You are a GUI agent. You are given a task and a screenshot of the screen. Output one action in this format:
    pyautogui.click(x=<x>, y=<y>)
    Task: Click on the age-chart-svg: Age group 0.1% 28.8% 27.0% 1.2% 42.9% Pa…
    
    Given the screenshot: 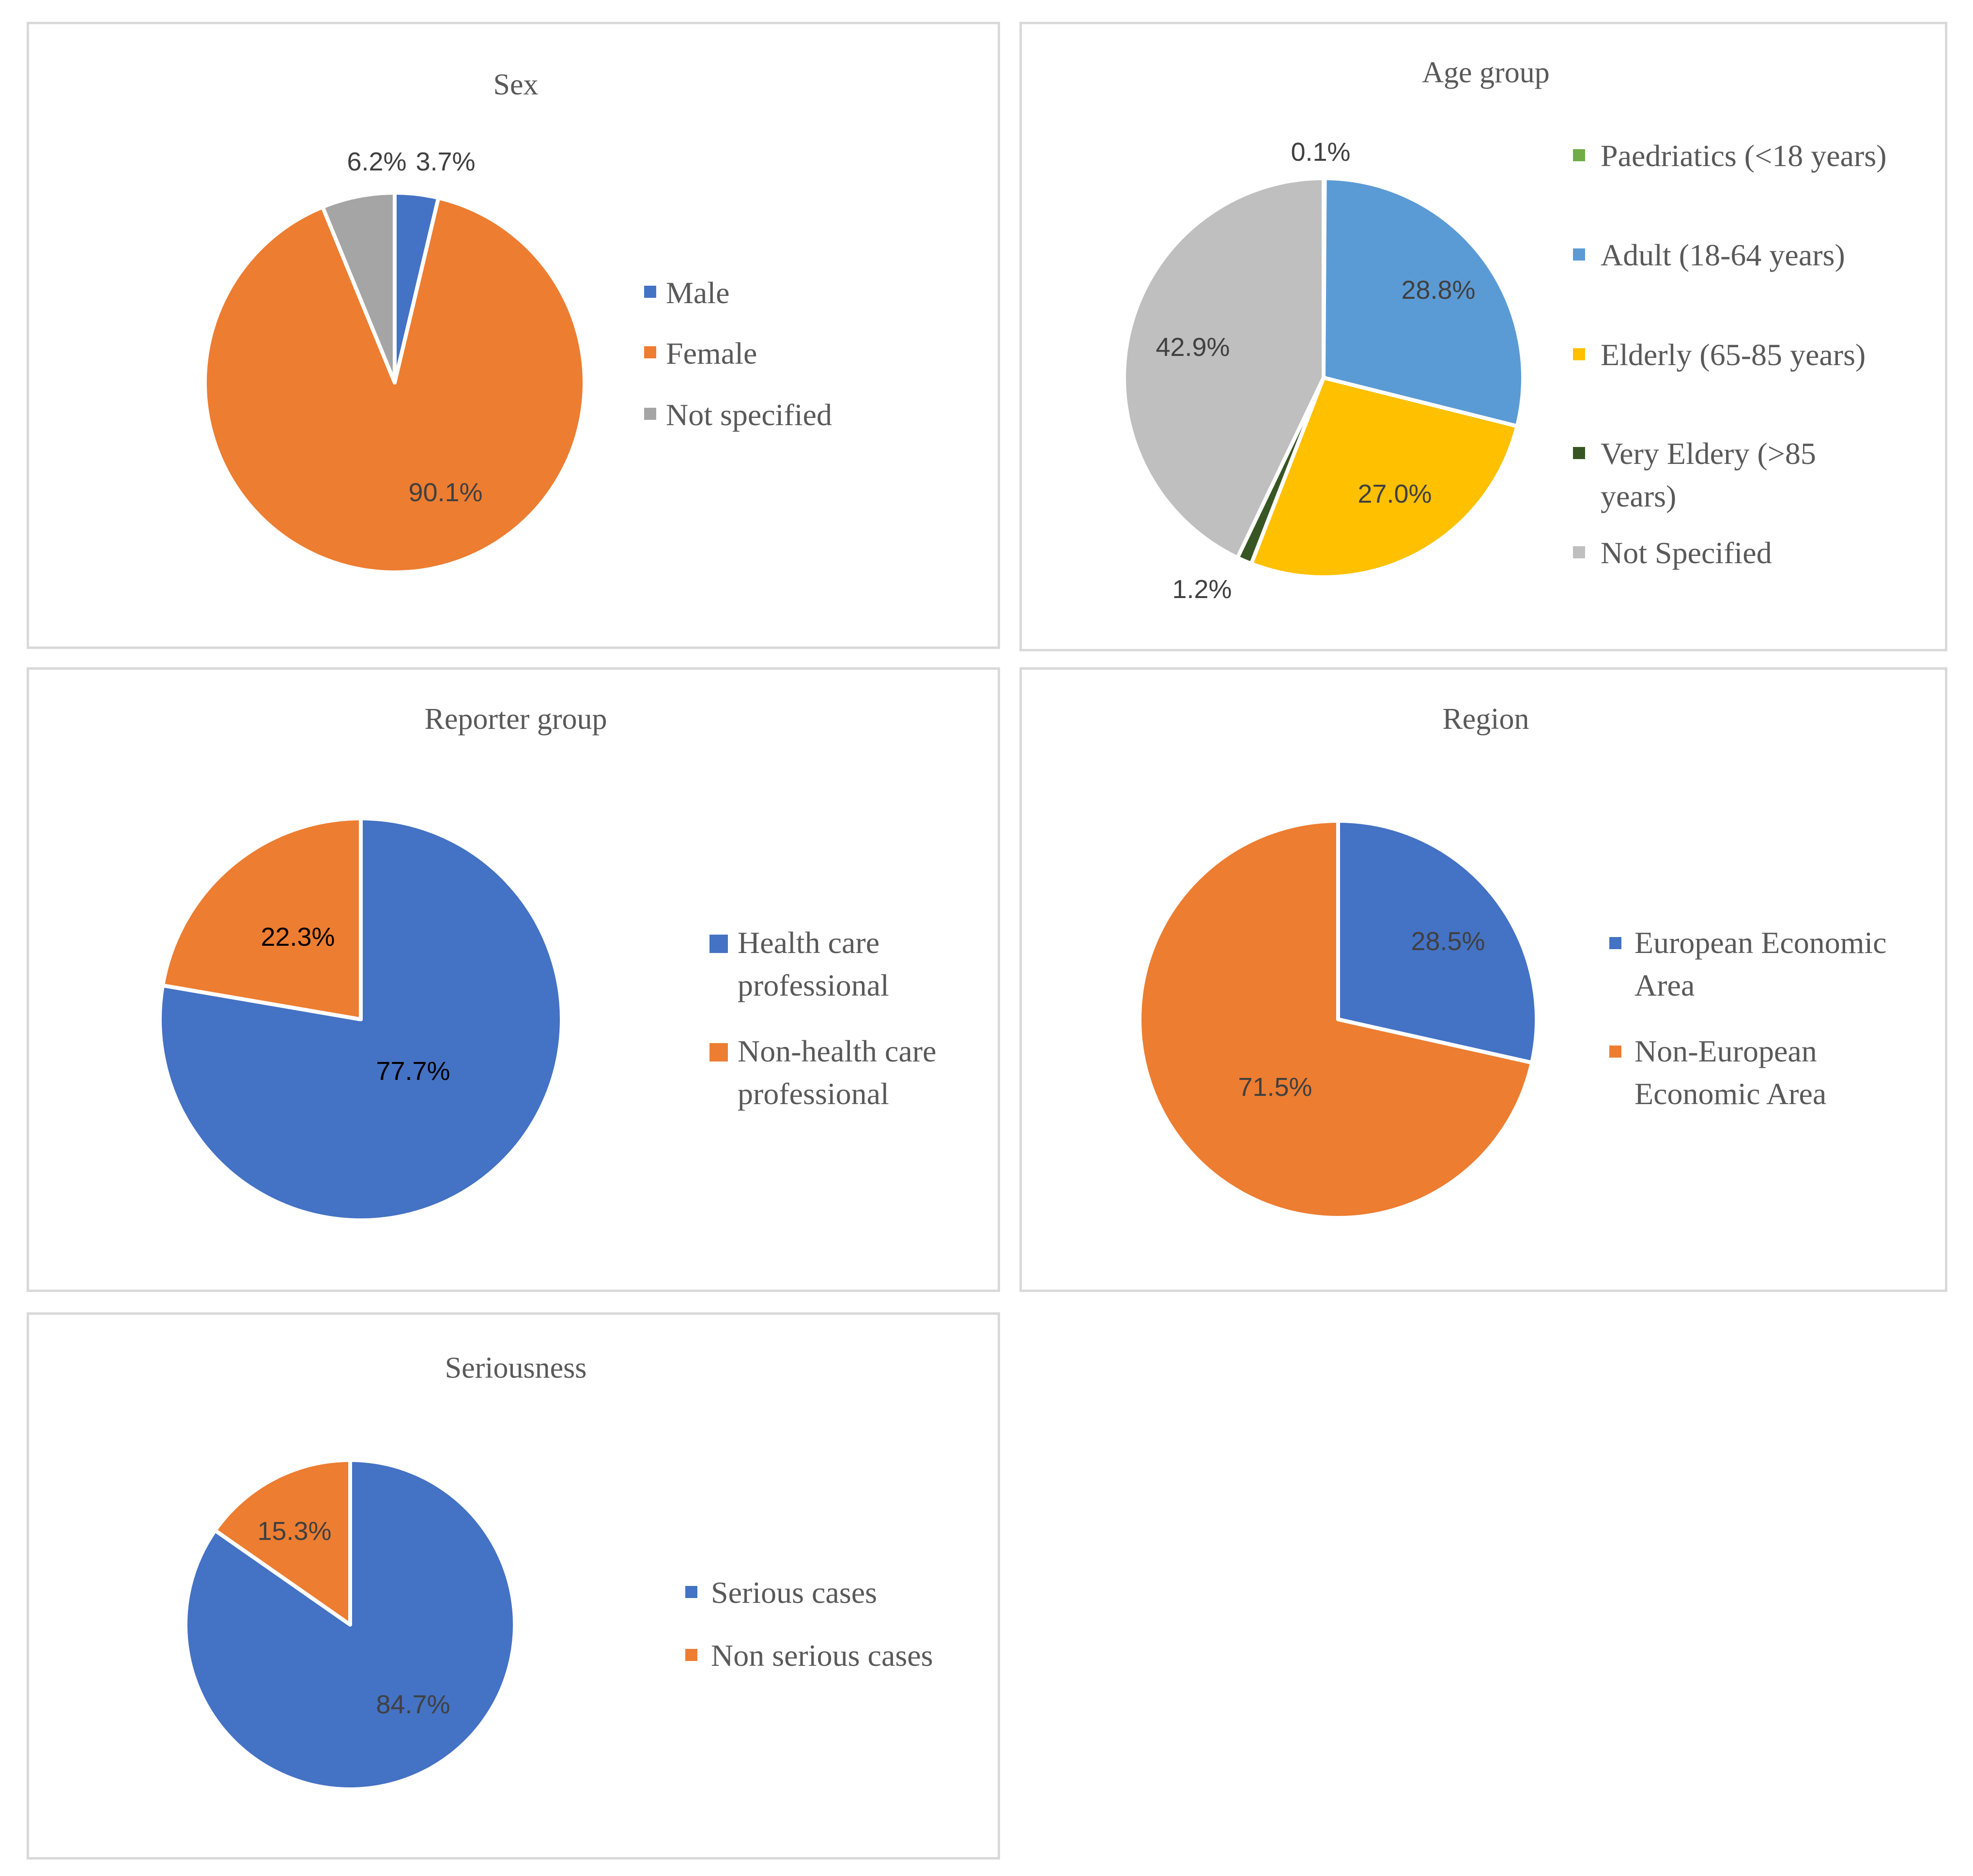 What is the action you would take?
    pyautogui.click(x=1504, y=330)
    